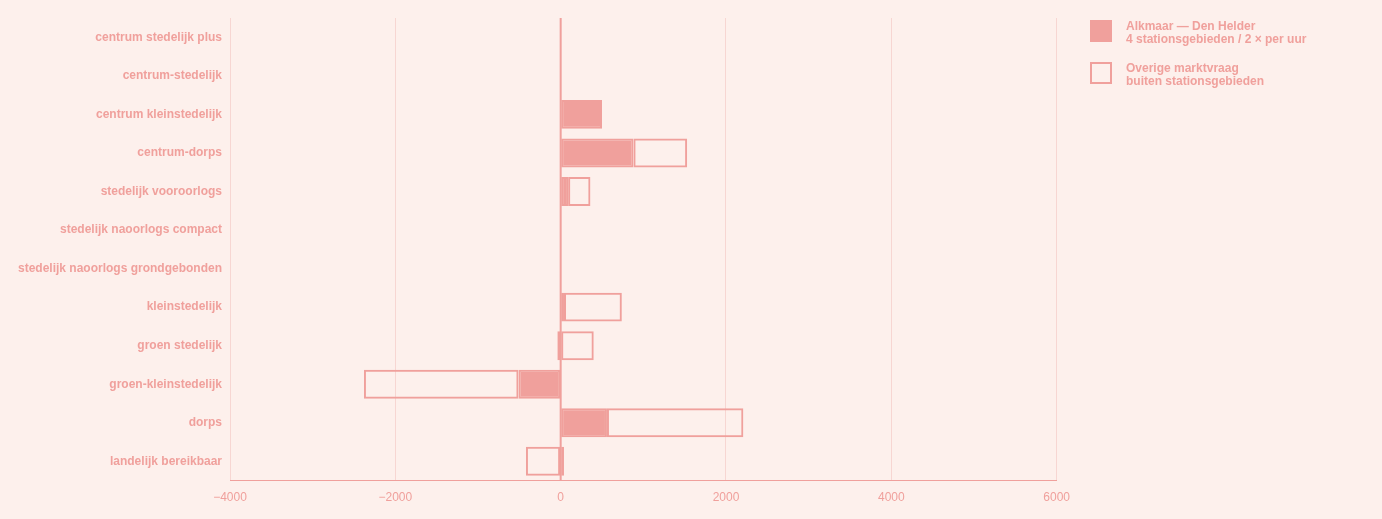 The height and width of the screenshot is (519, 1382). I want to click on x-tick-label: 2000, so click(726, 497).